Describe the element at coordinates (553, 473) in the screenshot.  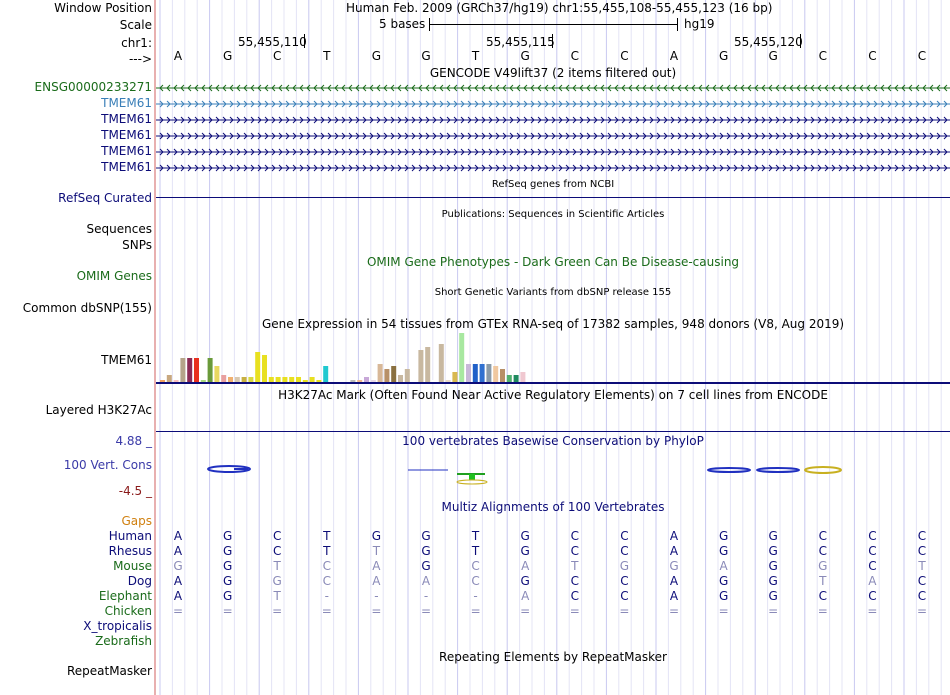
I see `phylop-logo-track` at that location.